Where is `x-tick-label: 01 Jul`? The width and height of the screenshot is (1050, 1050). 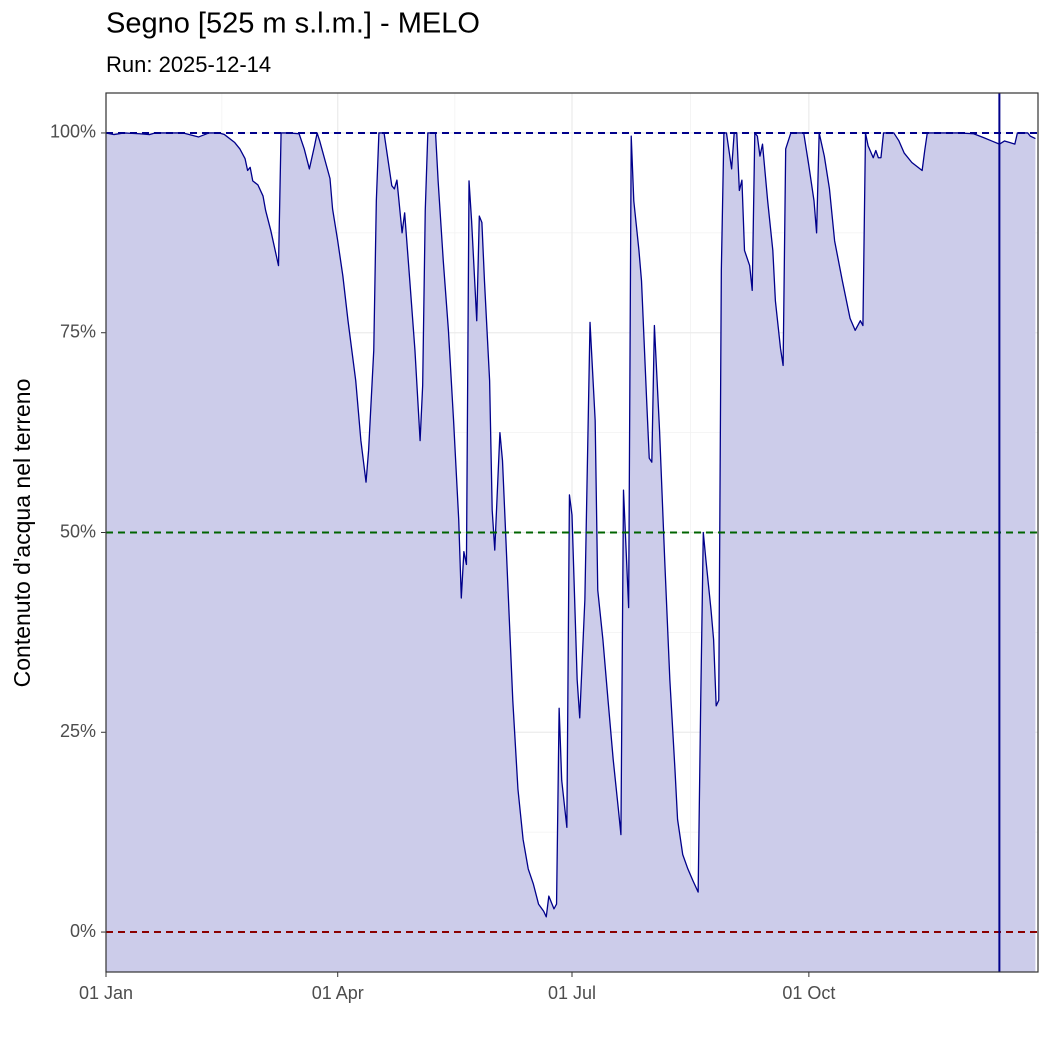
x-tick-label: 01 Jul is located at coordinates (572, 993).